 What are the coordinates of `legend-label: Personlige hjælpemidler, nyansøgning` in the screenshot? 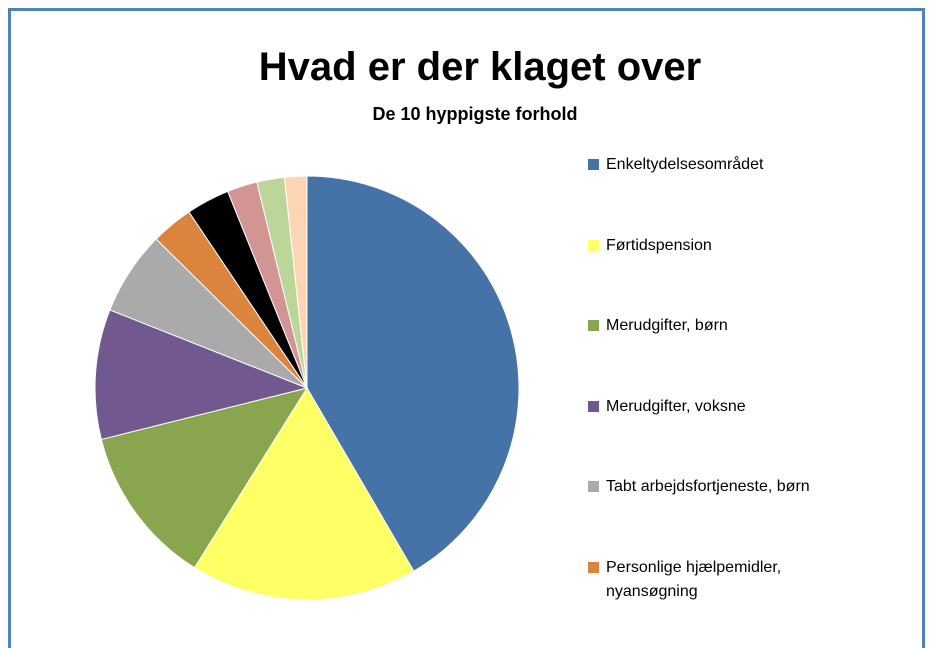 It's located at (694, 579).